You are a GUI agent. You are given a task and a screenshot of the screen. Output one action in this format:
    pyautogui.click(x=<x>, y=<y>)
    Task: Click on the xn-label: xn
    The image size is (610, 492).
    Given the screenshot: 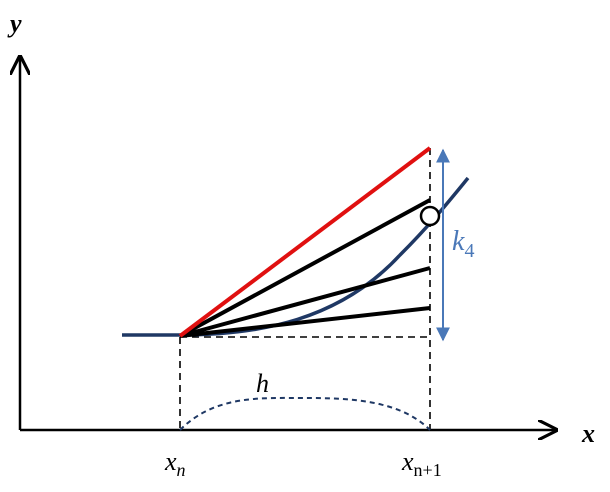 What is the action you would take?
    pyautogui.click(x=175, y=463)
    